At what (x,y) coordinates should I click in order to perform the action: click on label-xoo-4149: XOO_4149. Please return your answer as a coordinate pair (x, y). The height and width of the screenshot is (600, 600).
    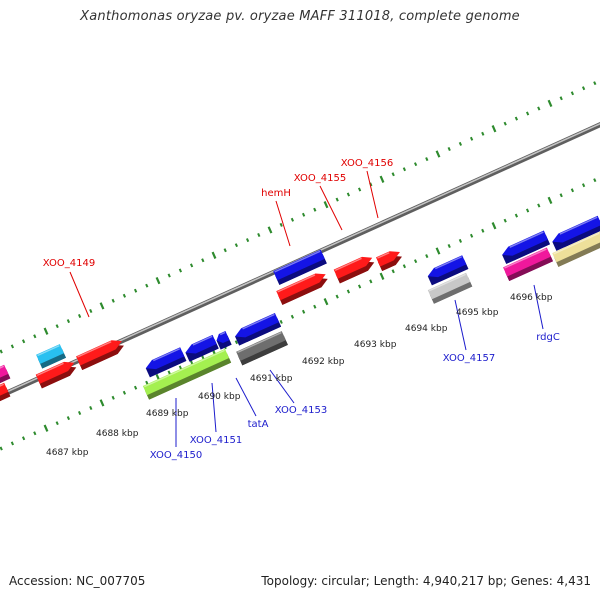
    Looking at the image, I should click on (69, 263).